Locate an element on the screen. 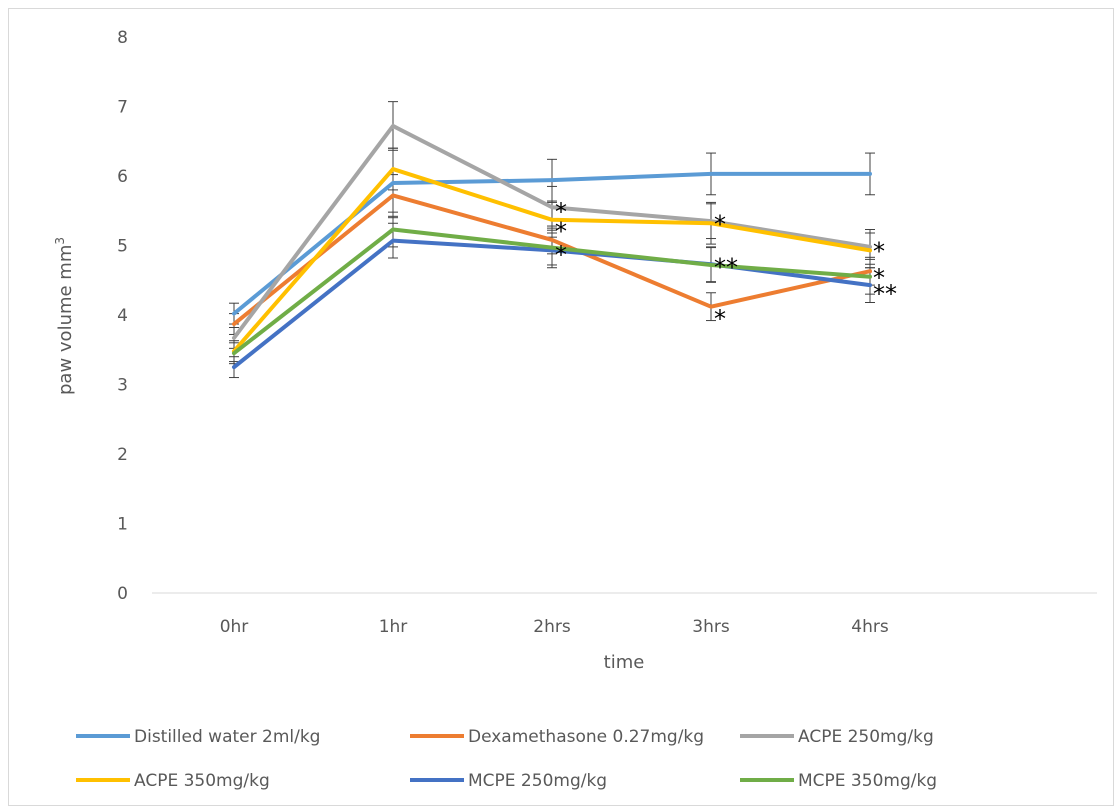 The width and height of the screenshot is (1115, 807). y-tick-label: 1 is located at coordinates (122, 525).